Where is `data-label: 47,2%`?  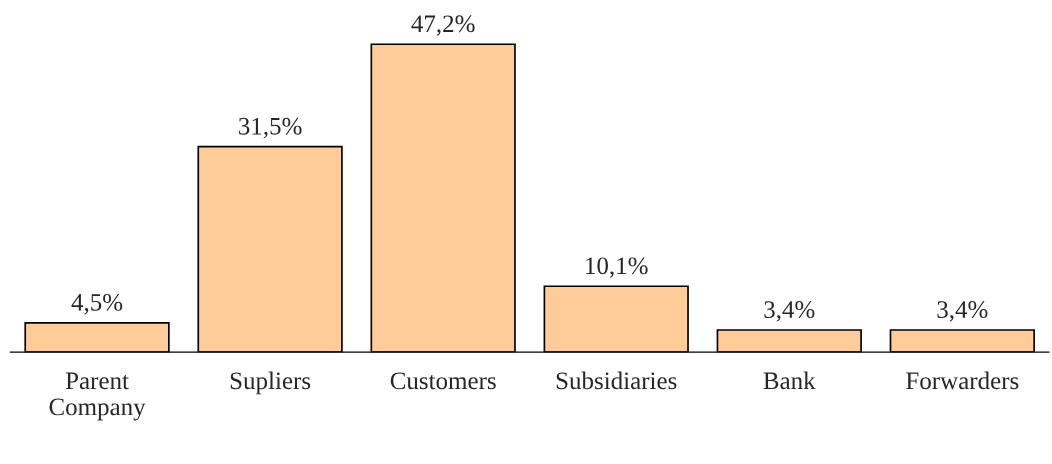
data-label: 47,2% is located at coordinates (443, 25).